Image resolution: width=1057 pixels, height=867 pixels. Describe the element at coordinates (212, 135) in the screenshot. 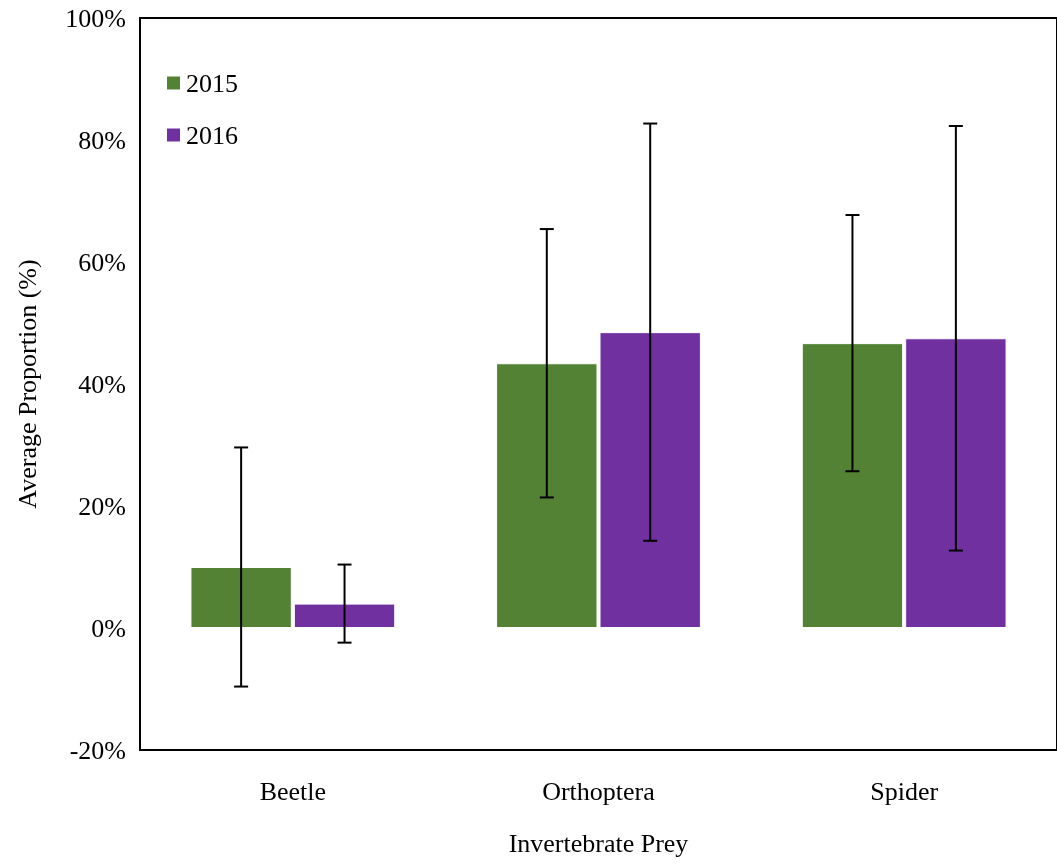

I see `legend-label: 2016` at that location.